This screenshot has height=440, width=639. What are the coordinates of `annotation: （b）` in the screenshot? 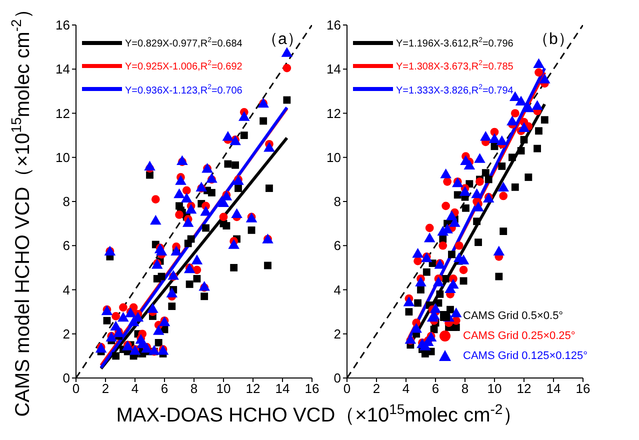 It's located at (553, 40).